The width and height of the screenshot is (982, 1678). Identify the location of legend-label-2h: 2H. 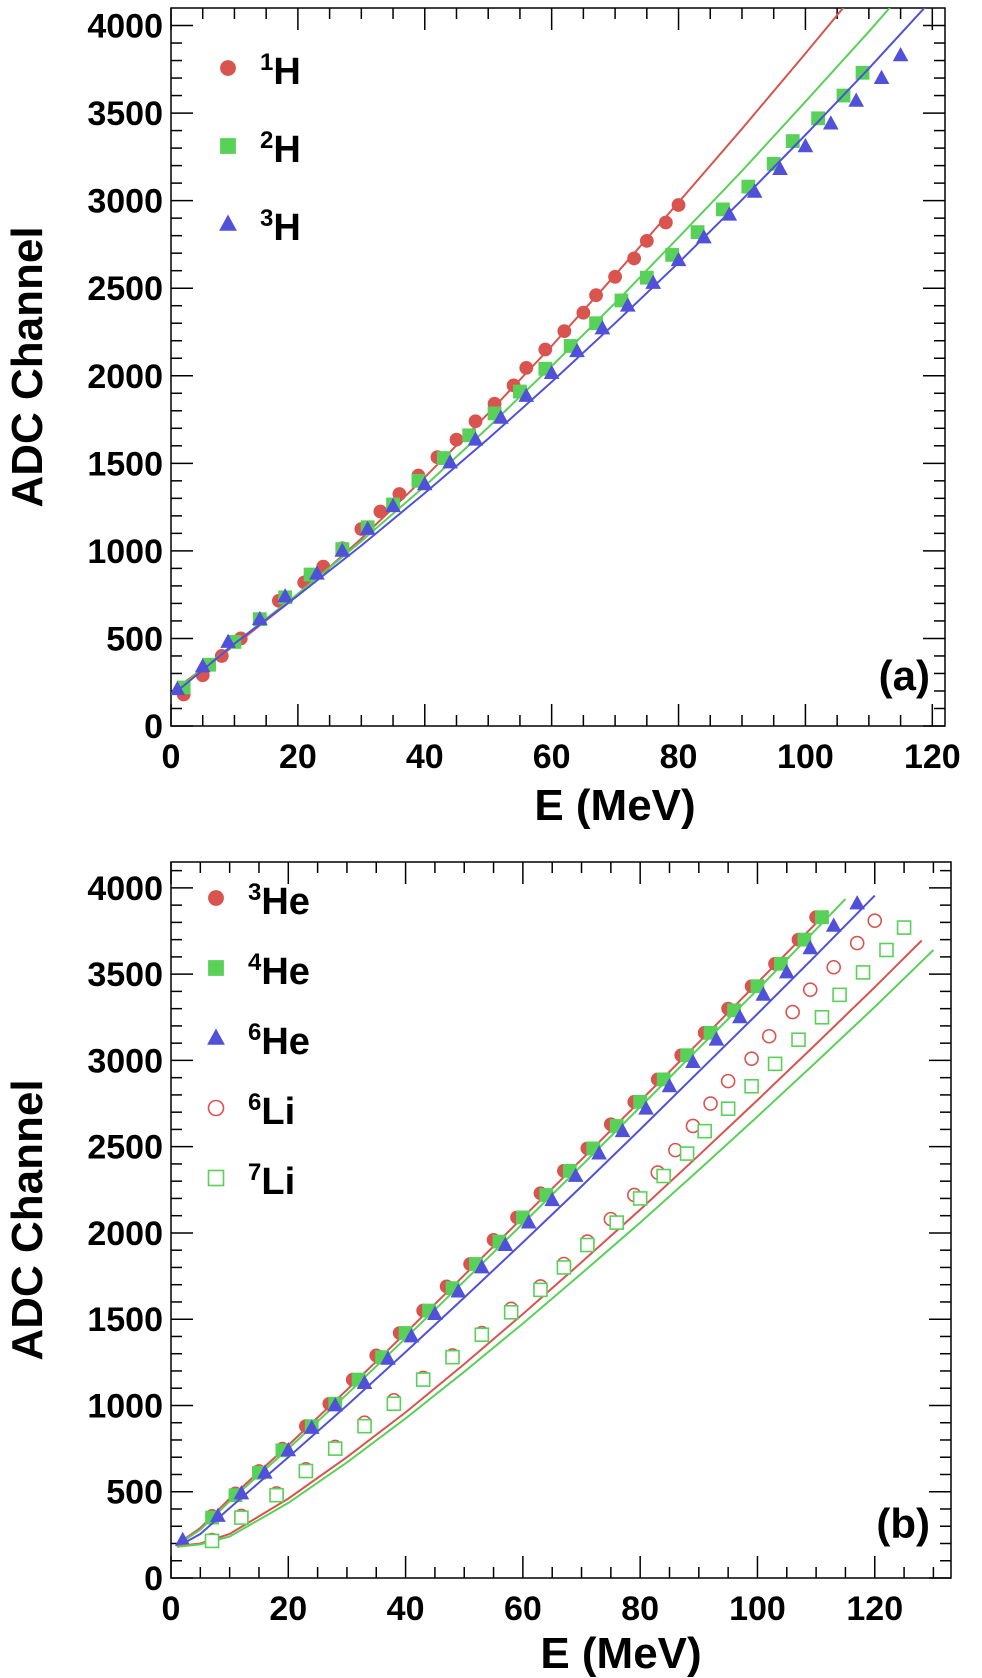
(280, 149).